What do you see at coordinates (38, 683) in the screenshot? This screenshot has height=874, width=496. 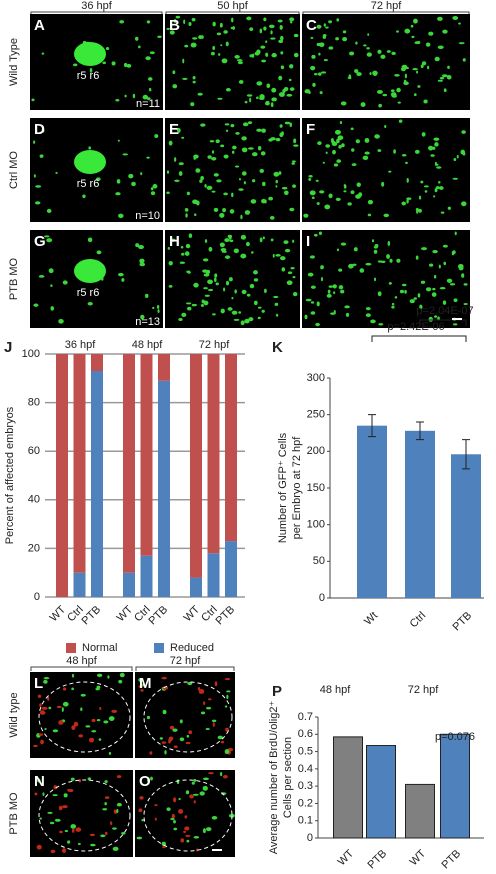 I see `panel-letter: L` at bounding box center [38, 683].